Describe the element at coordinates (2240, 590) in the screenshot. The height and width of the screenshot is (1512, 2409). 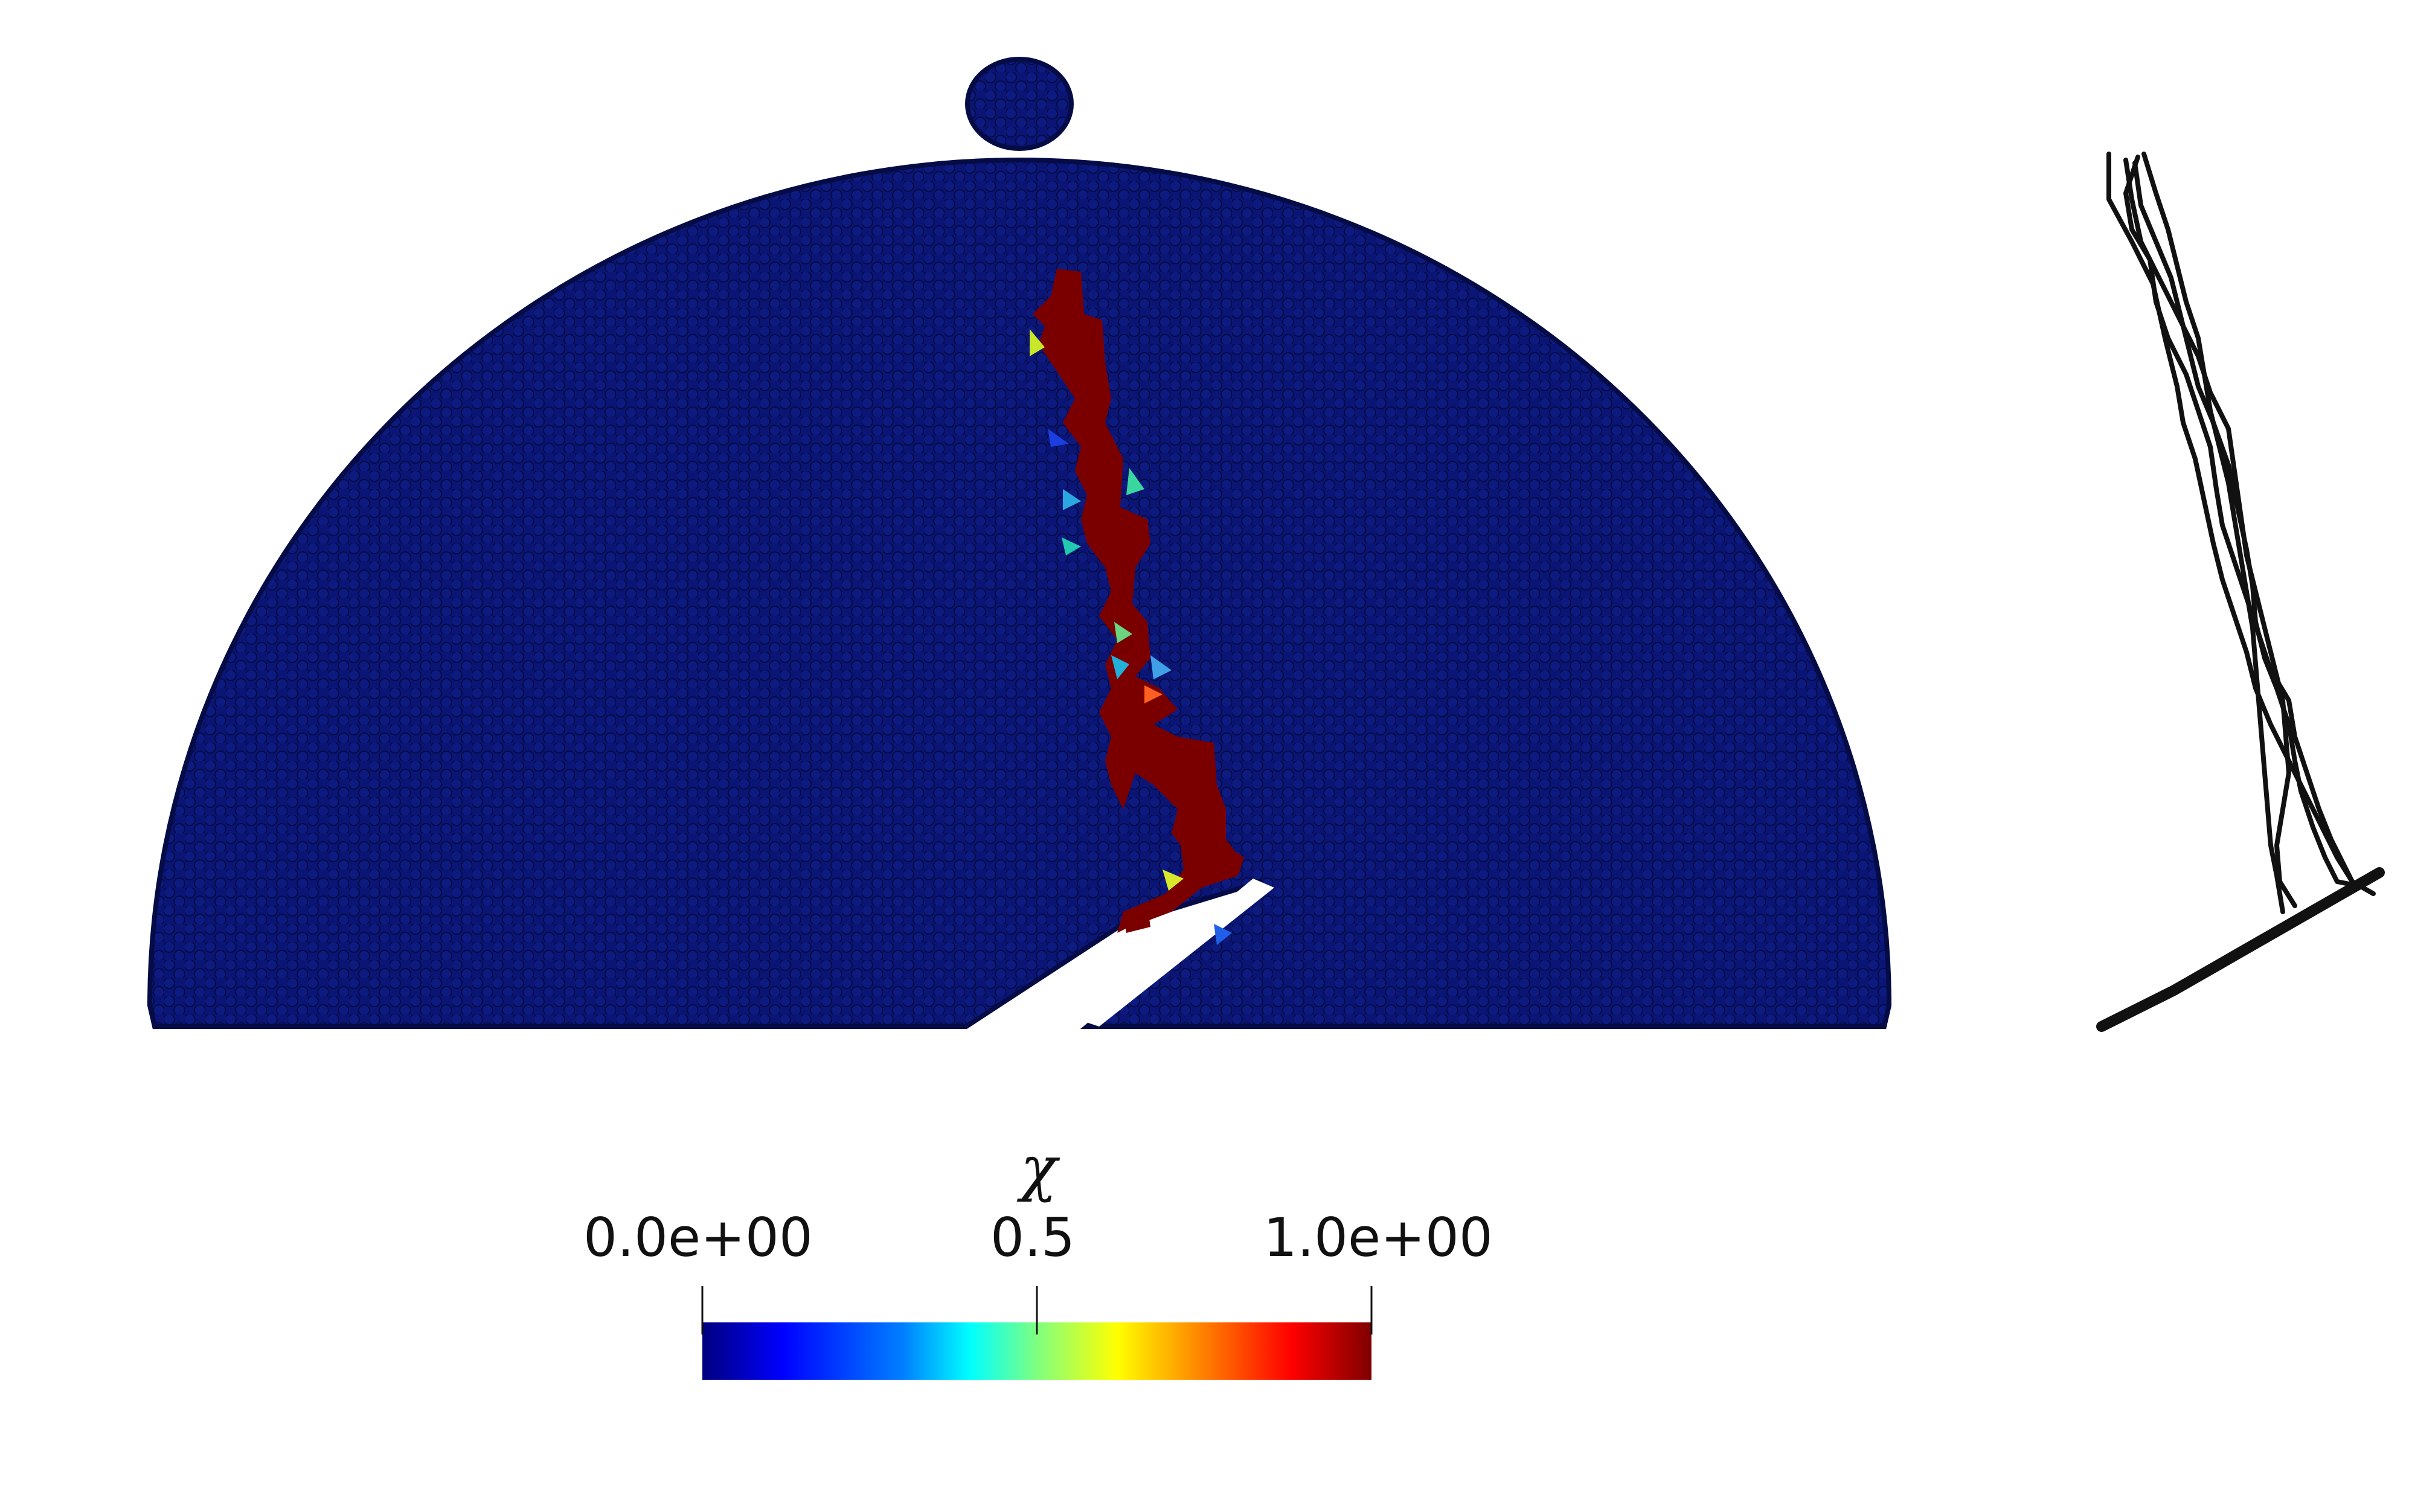
I see `crack-paths` at that location.